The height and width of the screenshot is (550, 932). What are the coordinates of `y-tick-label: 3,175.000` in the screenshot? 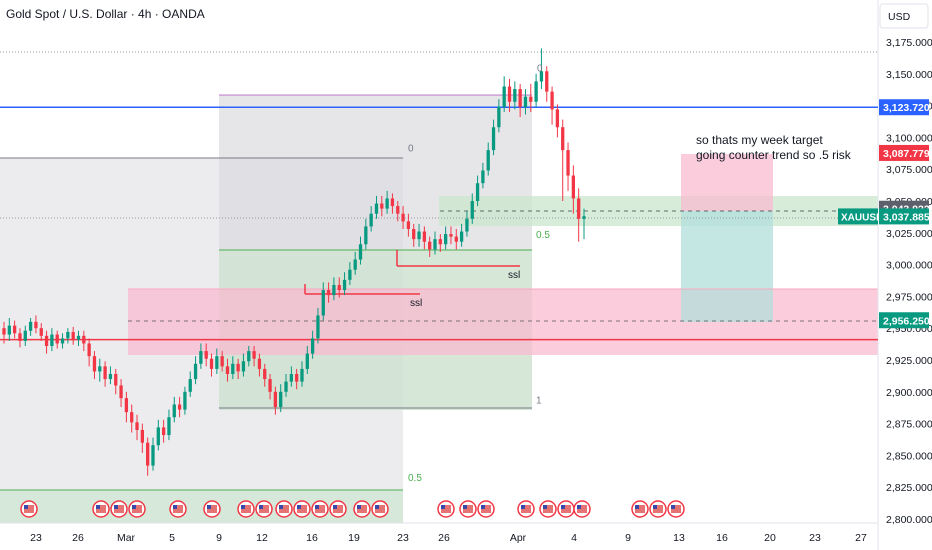 It's located at (909, 43).